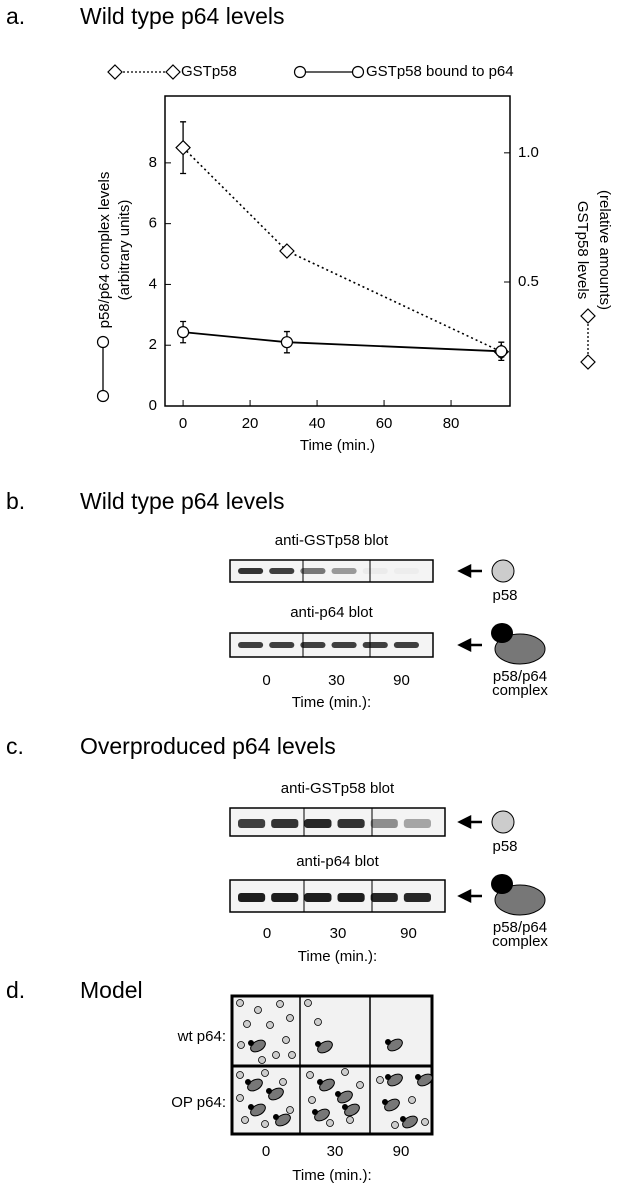 The height and width of the screenshot is (1199, 622). Describe the element at coordinates (153, 283) in the screenshot. I see `y-tick-label: 4` at that location.